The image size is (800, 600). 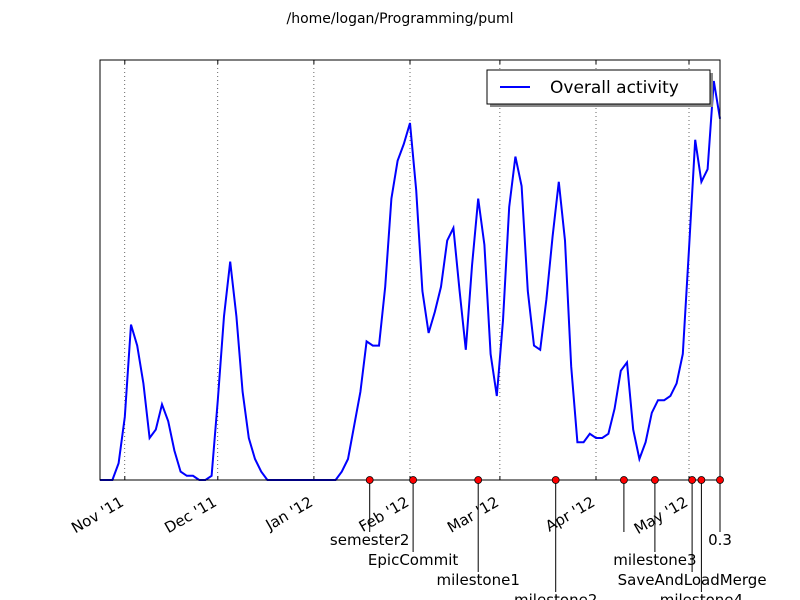 I want to click on annotation-label: milestone4, so click(x=701, y=595).